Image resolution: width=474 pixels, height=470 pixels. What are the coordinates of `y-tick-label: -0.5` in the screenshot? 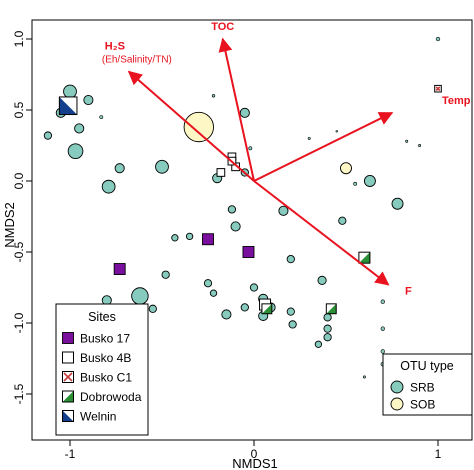 It's located at (19, 251).